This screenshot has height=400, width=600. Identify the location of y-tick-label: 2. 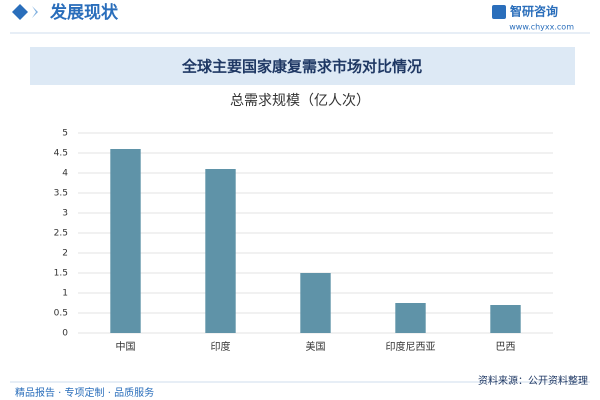
(65, 254).